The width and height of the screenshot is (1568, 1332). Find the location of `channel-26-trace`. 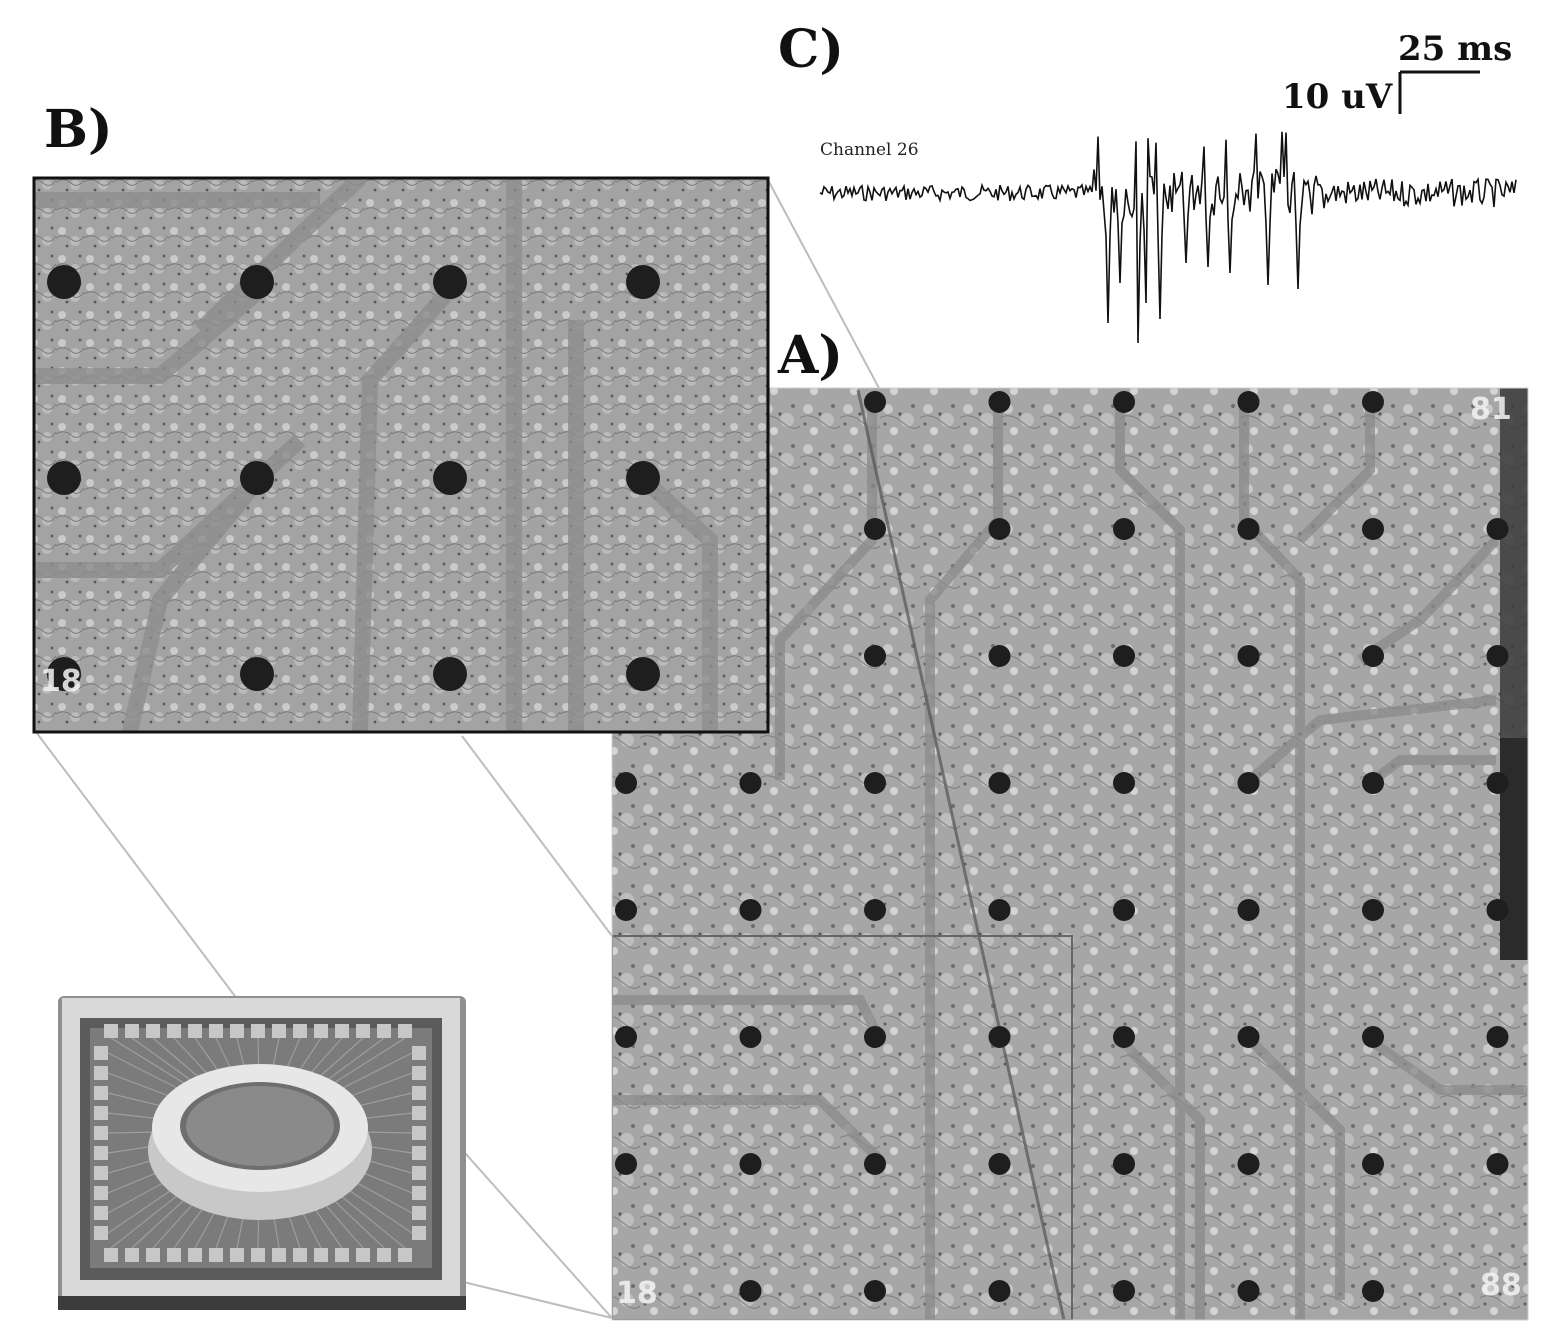

channel-26-trace is located at coordinates (1168, 237).